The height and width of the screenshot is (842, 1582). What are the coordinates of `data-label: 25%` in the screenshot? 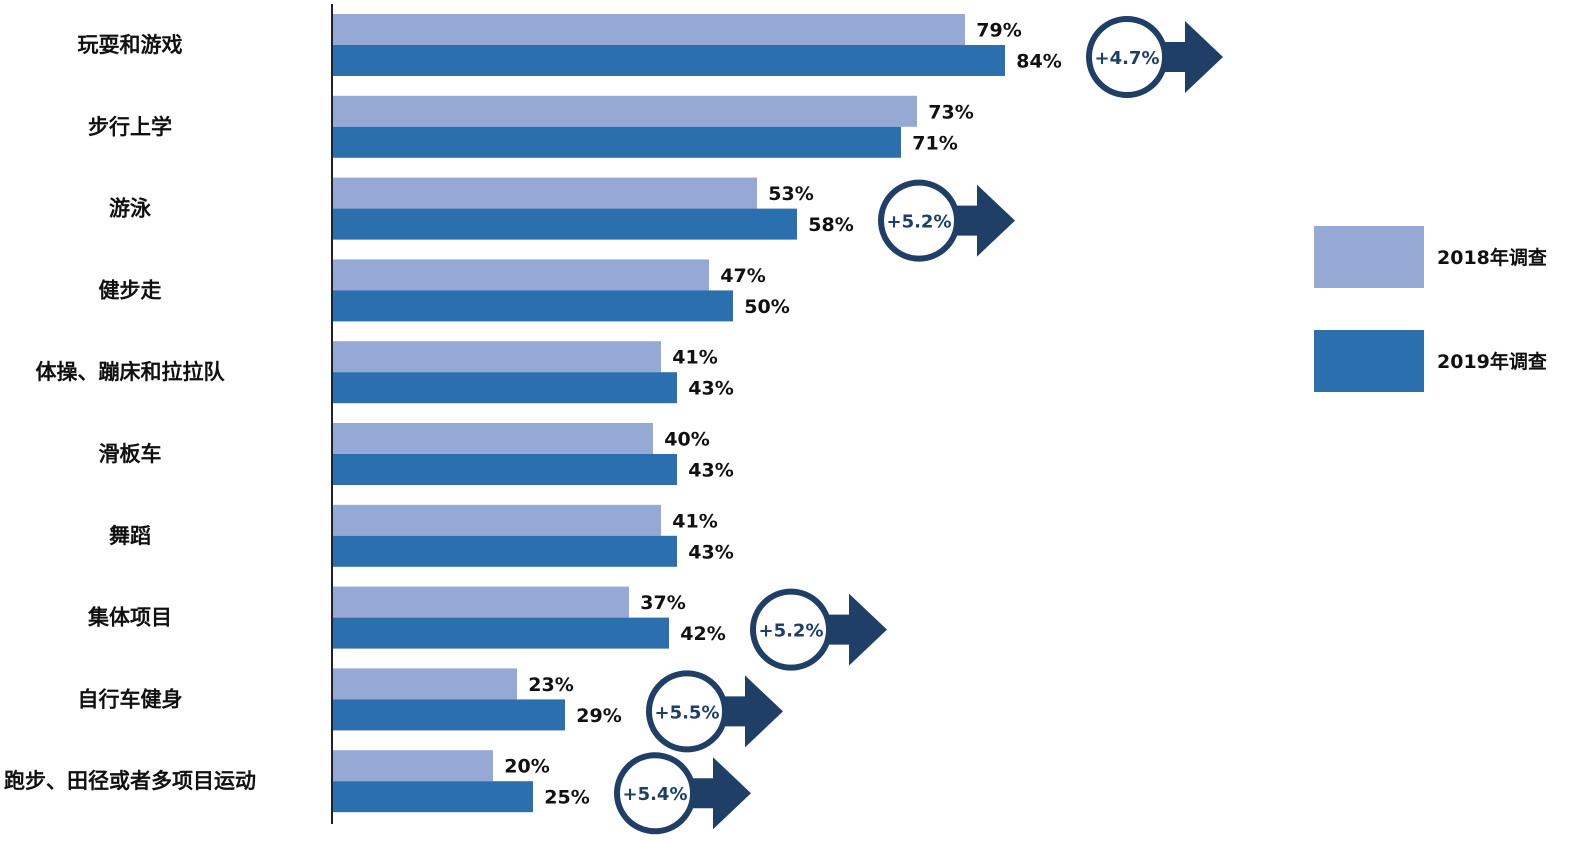 It's located at (566, 798).